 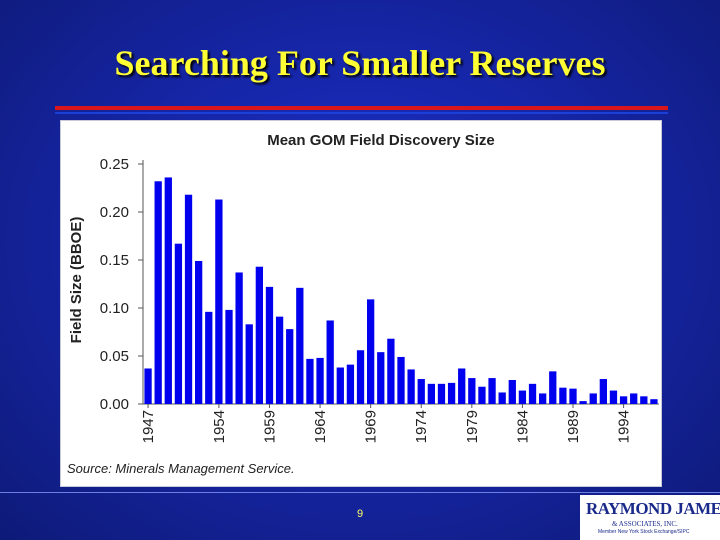 What do you see at coordinates (310, 381) in the screenshot?
I see `bar-1963` at bounding box center [310, 381].